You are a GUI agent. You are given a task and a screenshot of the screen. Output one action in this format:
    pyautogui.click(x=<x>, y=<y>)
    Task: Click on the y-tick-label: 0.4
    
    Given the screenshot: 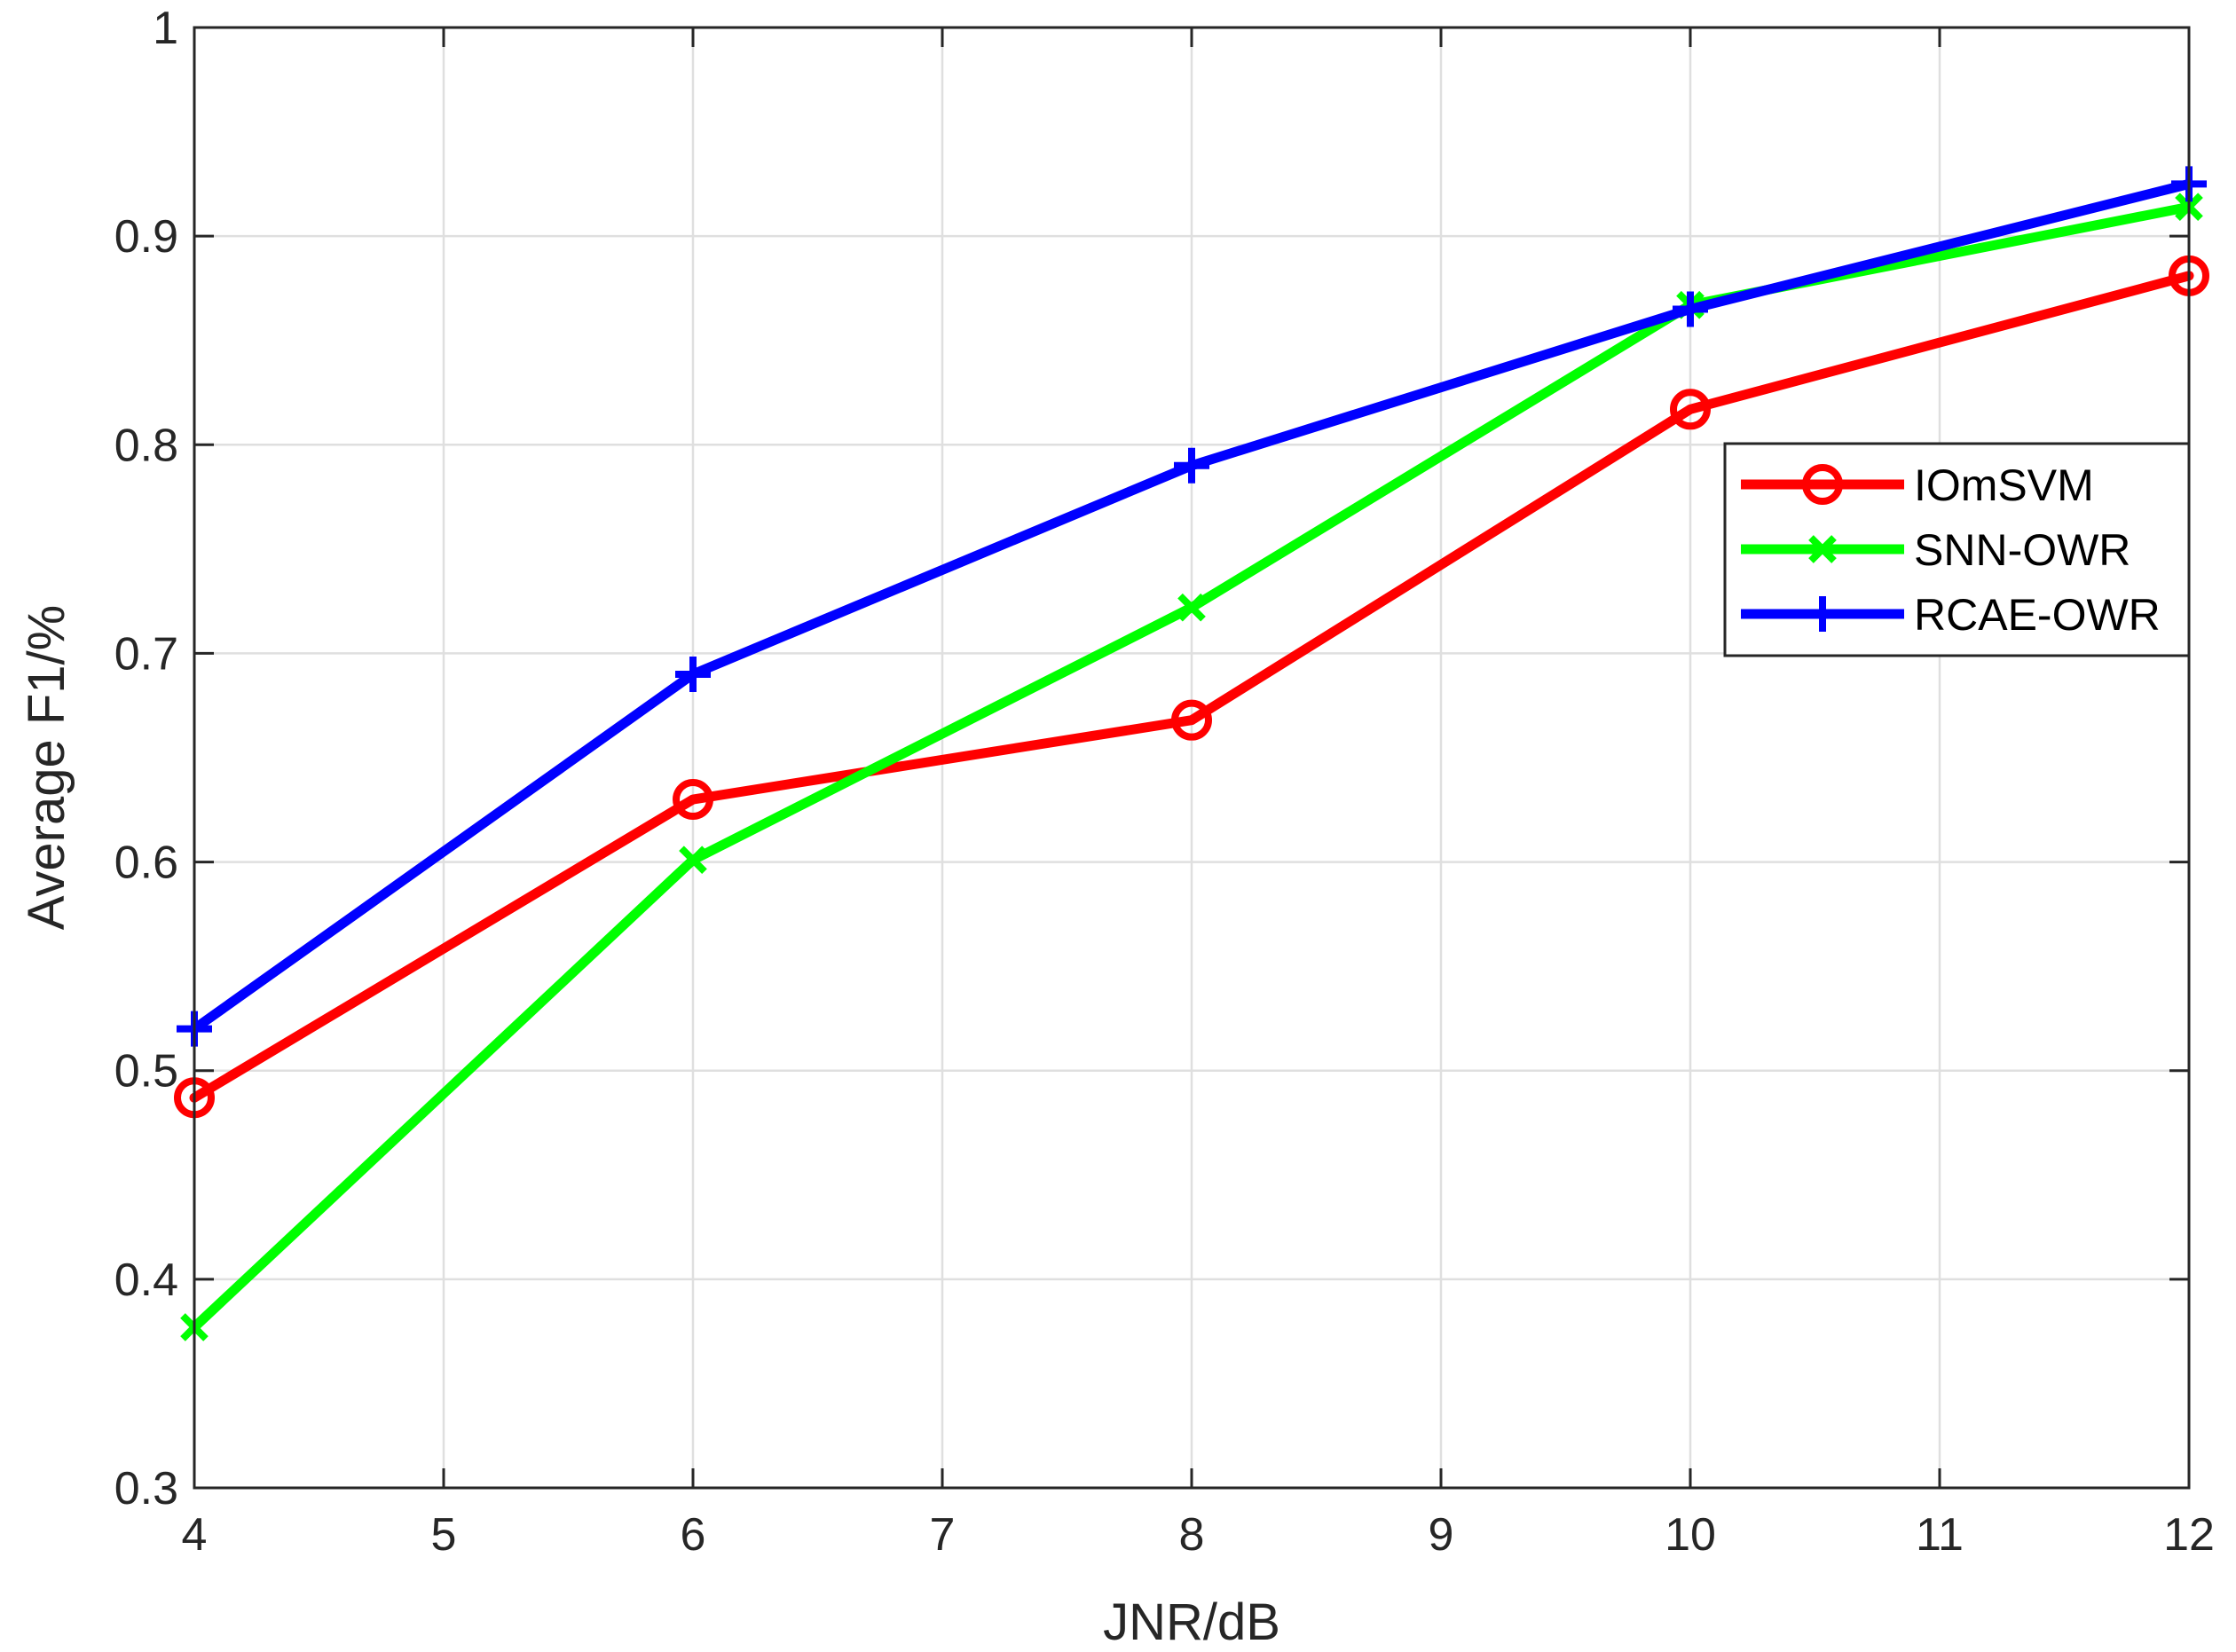 What is the action you would take?
    pyautogui.click(x=146, y=1280)
    